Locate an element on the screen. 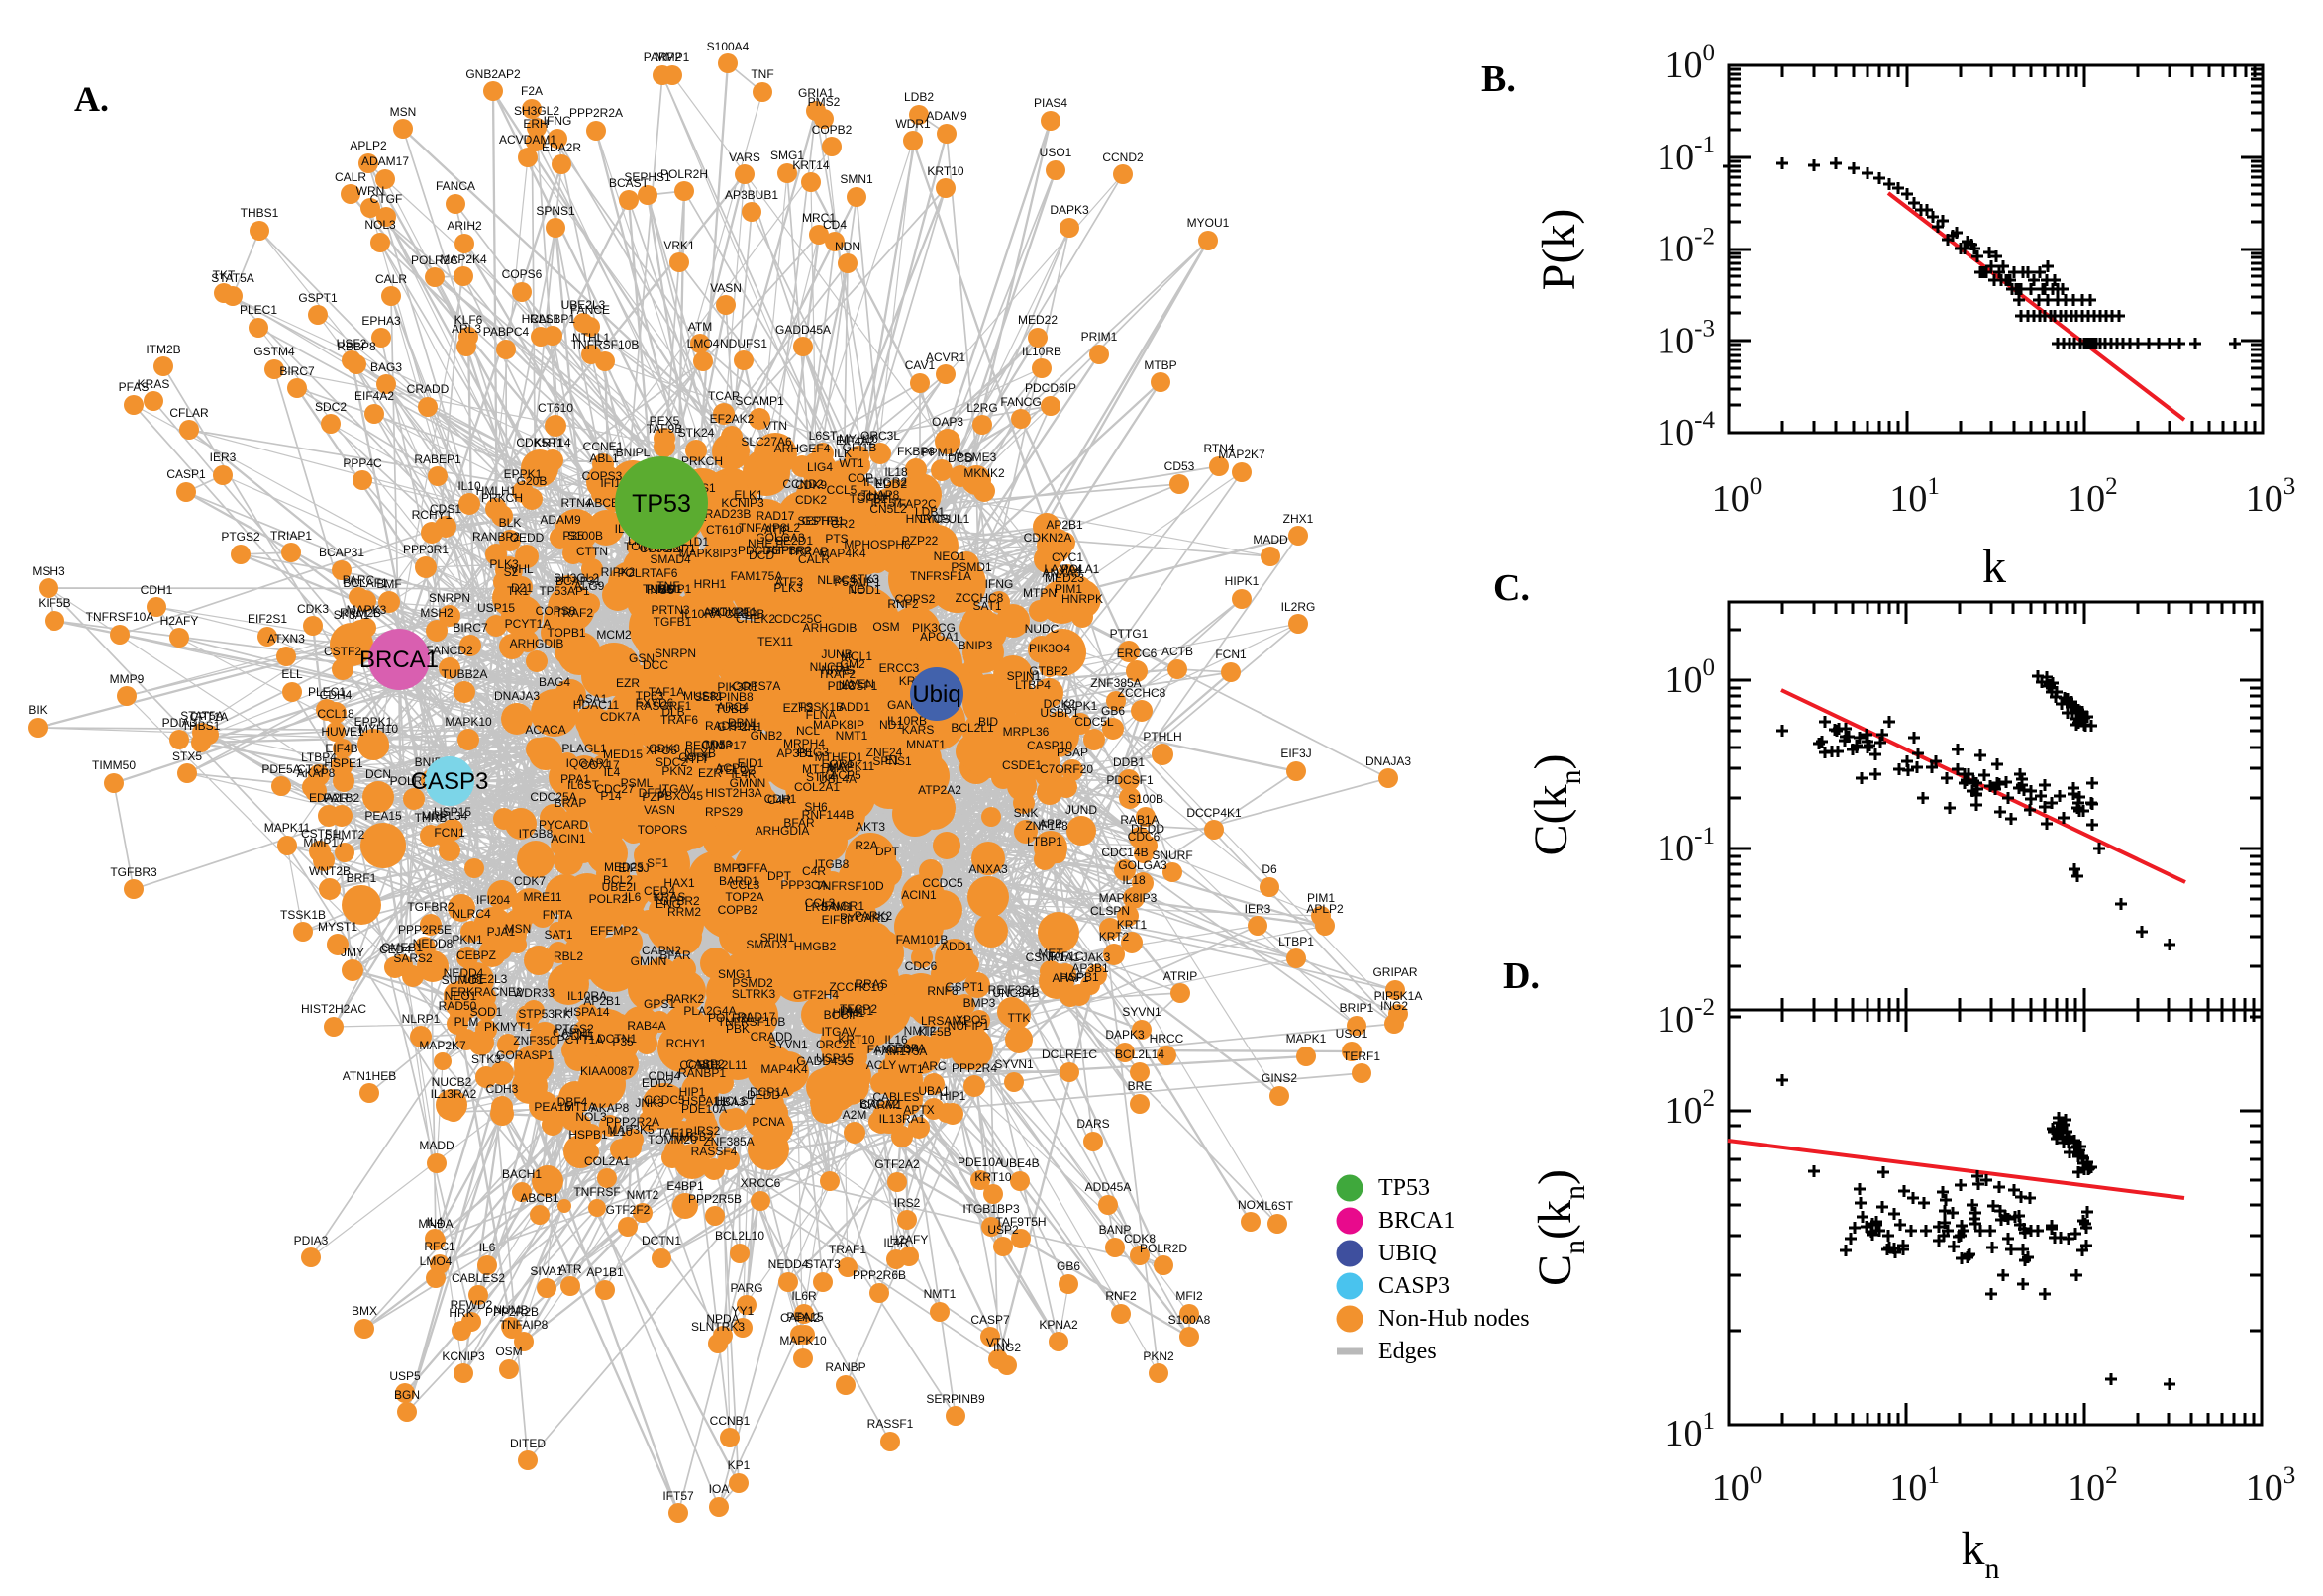 The width and height of the screenshot is (2323, 1596). svg-text: MYOU1 is located at coordinates (1208, 223).